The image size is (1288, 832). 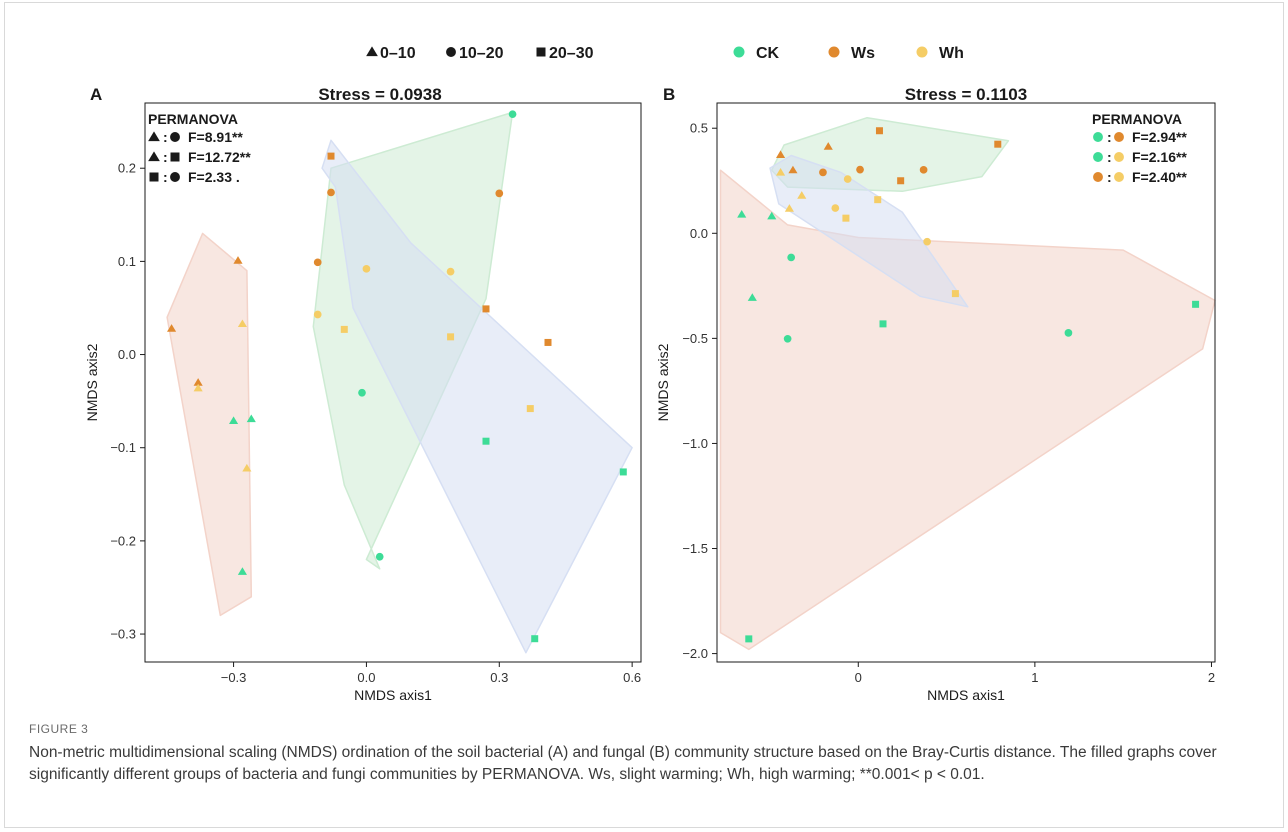 I want to click on y-tick-label: −1.5, so click(x=695, y=548).